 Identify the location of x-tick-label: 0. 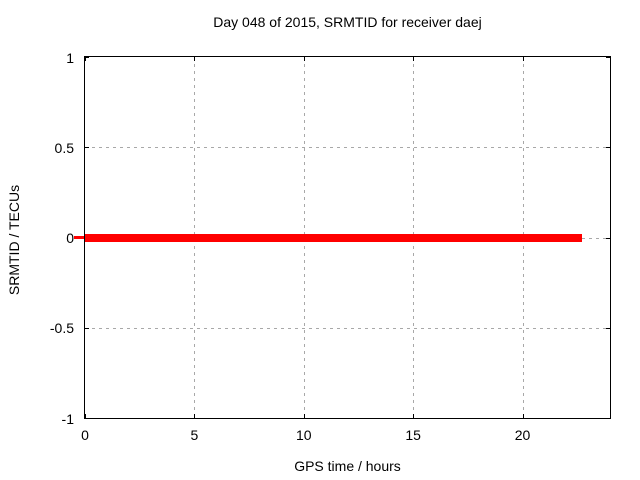
(85, 435).